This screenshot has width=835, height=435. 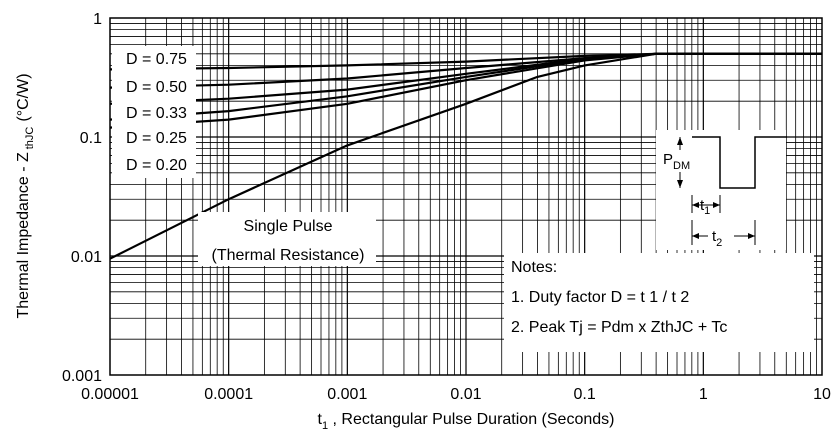 What do you see at coordinates (695, 205) in the screenshot?
I see `t1-arrow-left` at bounding box center [695, 205].